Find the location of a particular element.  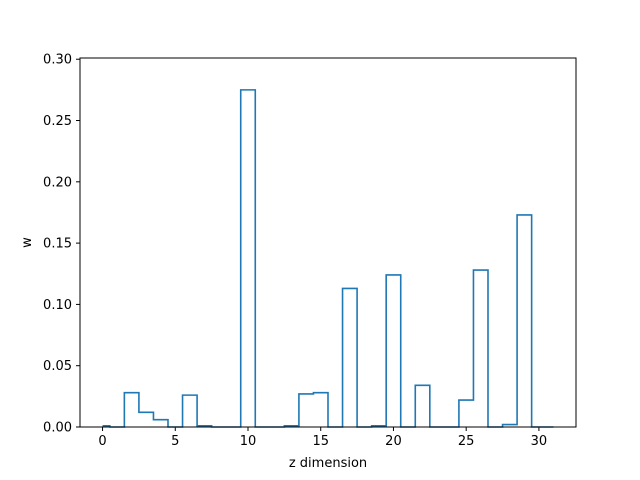

y-tick-label: 0.25 is located at coordinates (57, 121).